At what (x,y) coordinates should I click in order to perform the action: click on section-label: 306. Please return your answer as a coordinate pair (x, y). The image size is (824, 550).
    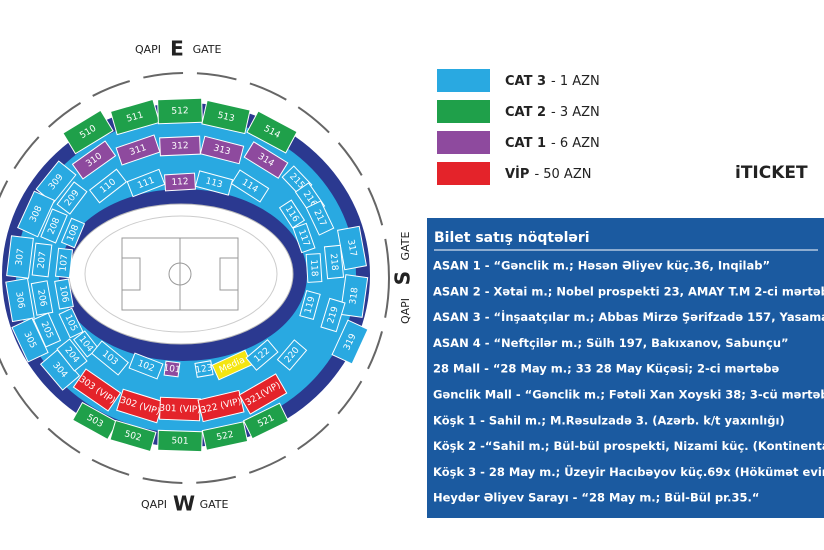
    Looking at the image, I should click on (19, 300).